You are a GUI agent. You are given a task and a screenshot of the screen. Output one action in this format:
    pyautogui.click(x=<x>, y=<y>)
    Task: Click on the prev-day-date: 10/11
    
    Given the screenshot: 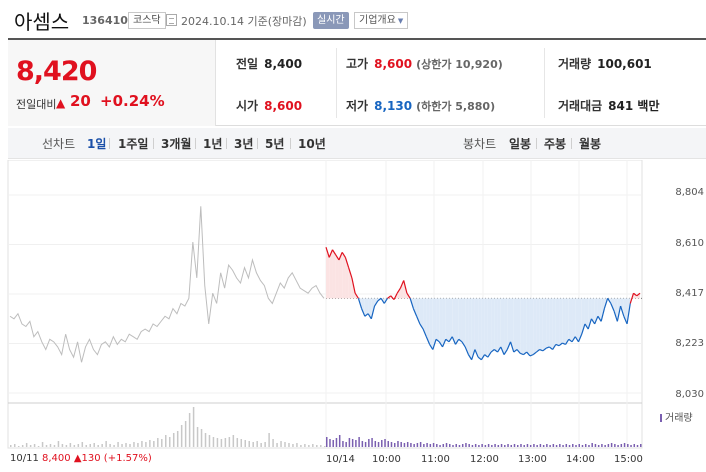 What is the action you would take?
    pyautogui.click(x=24, y=458)
    